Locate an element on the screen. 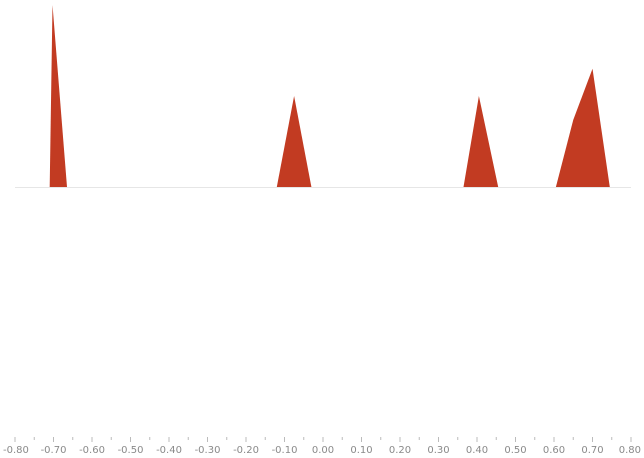  x-tick-label: 0.70 is located at coordinates (592, 450).